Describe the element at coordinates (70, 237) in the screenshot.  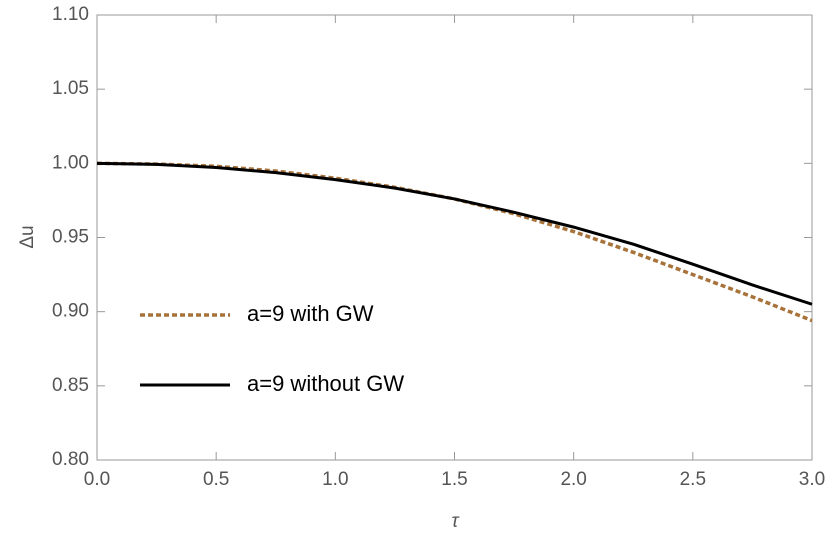
I see `y-tick-label: 0.95` at that location.